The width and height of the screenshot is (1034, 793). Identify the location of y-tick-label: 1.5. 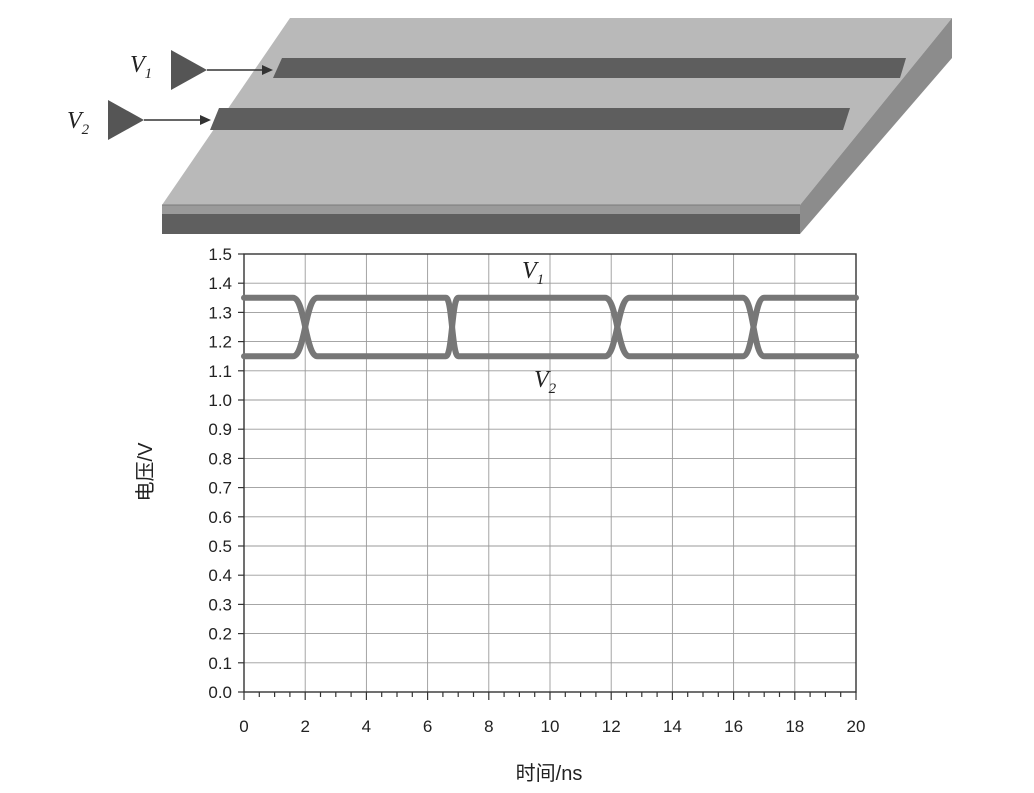
(220, 254).